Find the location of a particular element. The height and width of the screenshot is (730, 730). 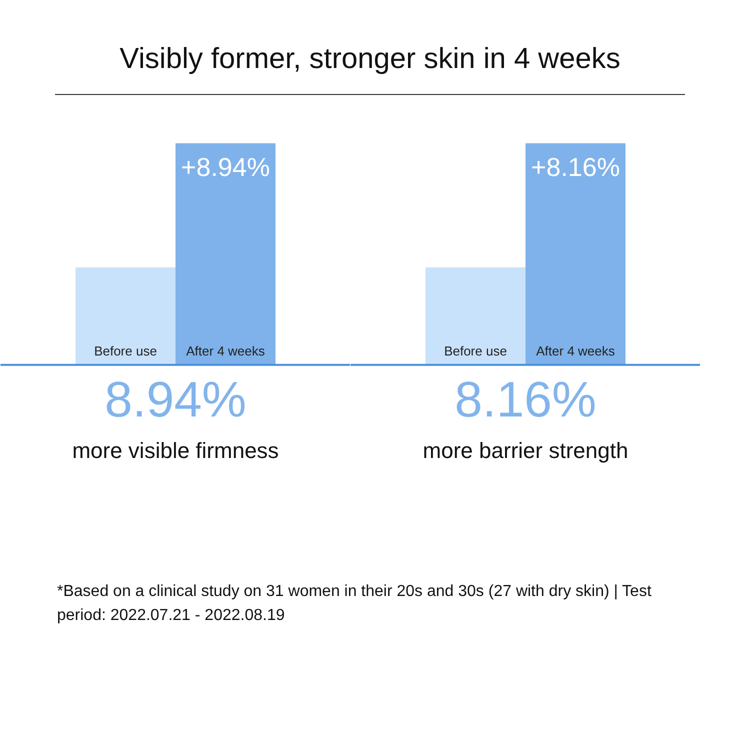

annotation: +8.16% is located at coordinates (575, 167).